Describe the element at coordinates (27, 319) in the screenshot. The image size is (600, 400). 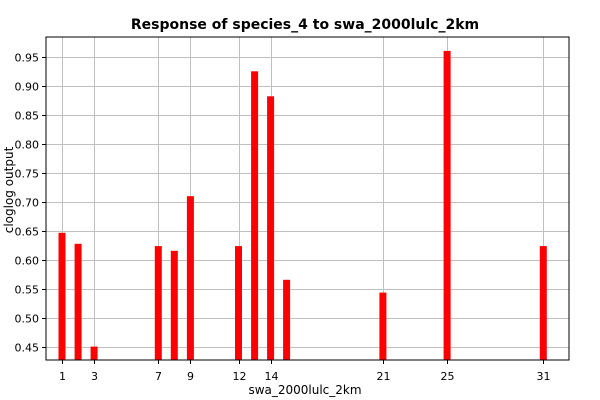
I see `y-tick-label: 0.50` at that location.